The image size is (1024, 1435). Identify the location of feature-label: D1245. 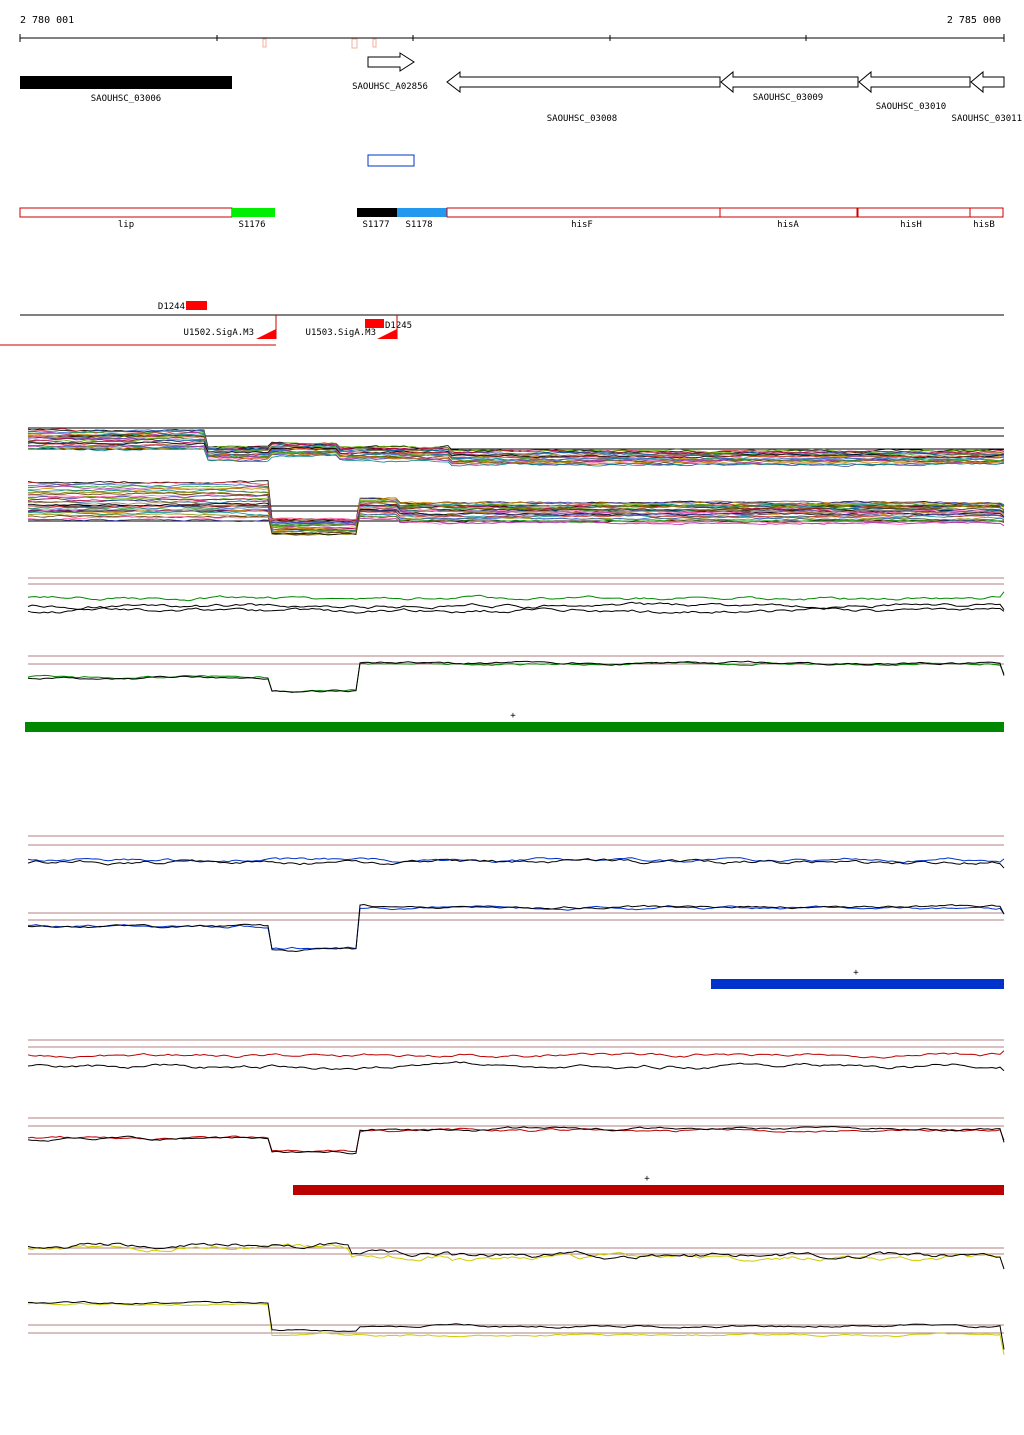
(398, 326).